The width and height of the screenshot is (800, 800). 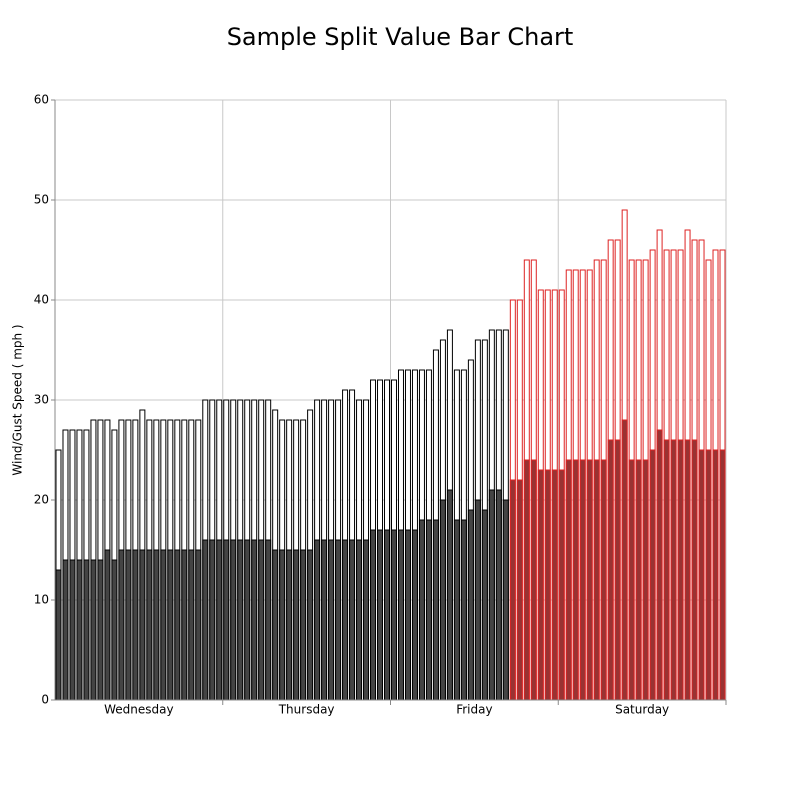 What do you see at coordinates (41, 100) in the screenshot?
I see `y-tick-label: 60` at bounding box center [41, 100].